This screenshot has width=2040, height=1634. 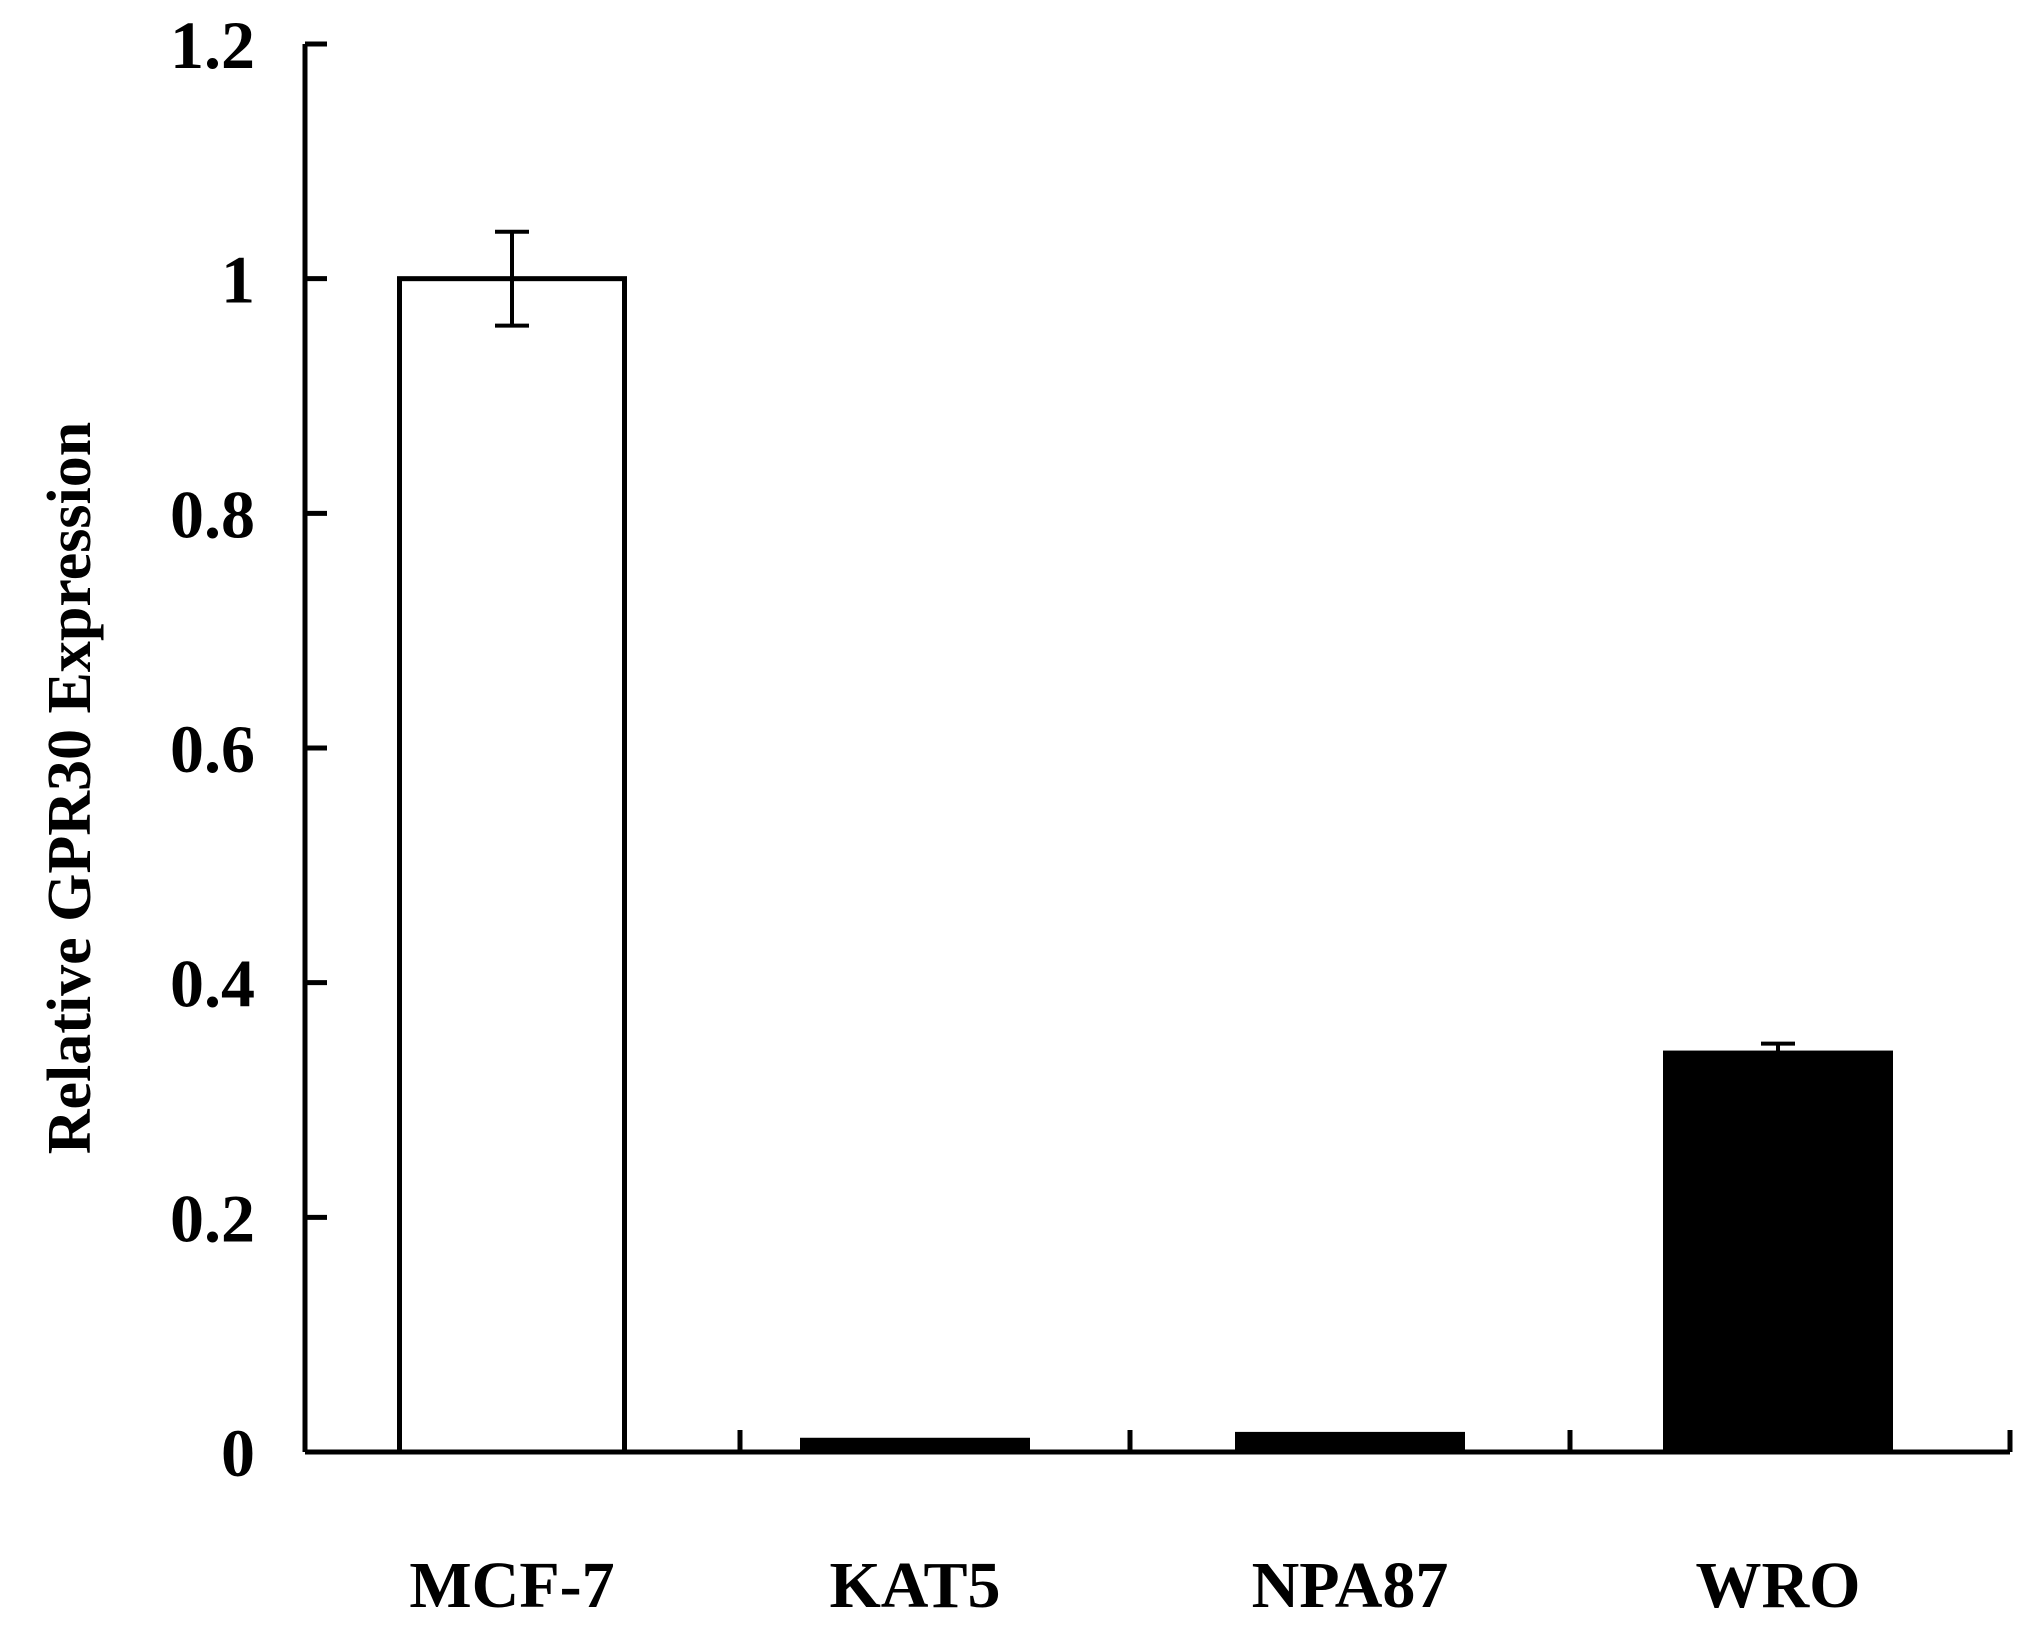 What do you see at coordinates (1350, 1443) in the screenshot?
I see `bar-npa87` at bounding box center [1350, 1443].